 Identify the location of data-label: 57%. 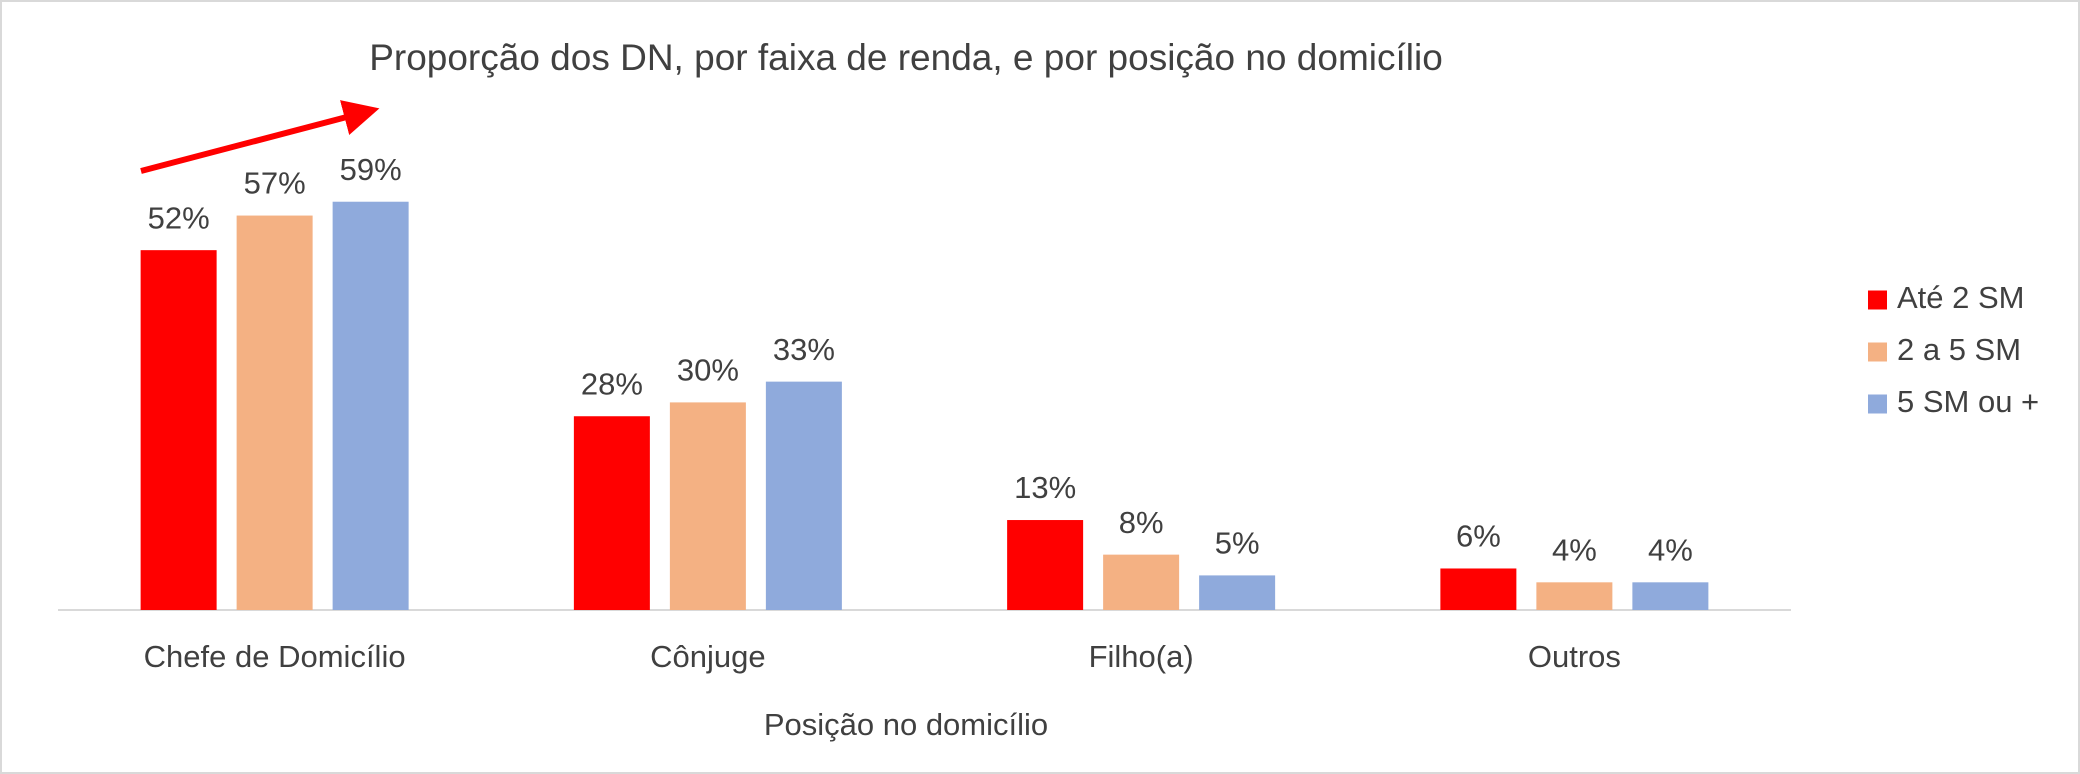
(275, 183).